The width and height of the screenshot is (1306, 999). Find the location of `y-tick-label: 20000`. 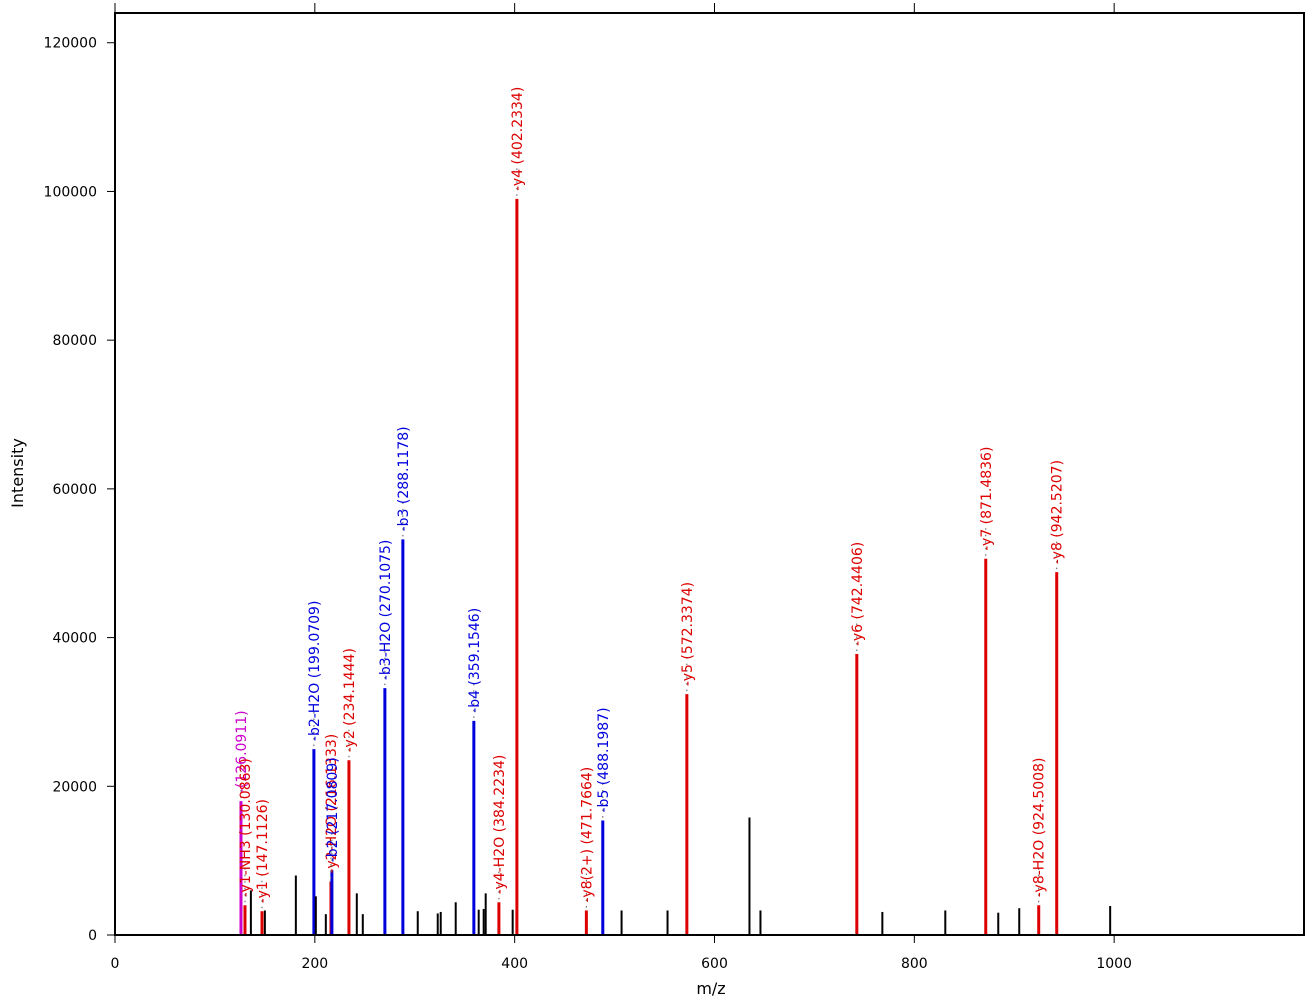

y-tick-label: 20000 is located at coordinates (74, 787).